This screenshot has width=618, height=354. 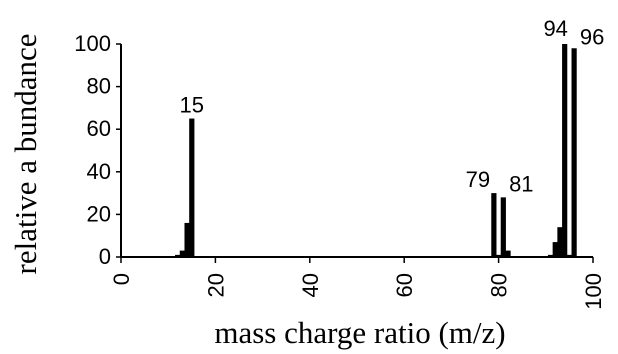 I want to click on y-tick-label-20: 20, so click(x=99, y=213).